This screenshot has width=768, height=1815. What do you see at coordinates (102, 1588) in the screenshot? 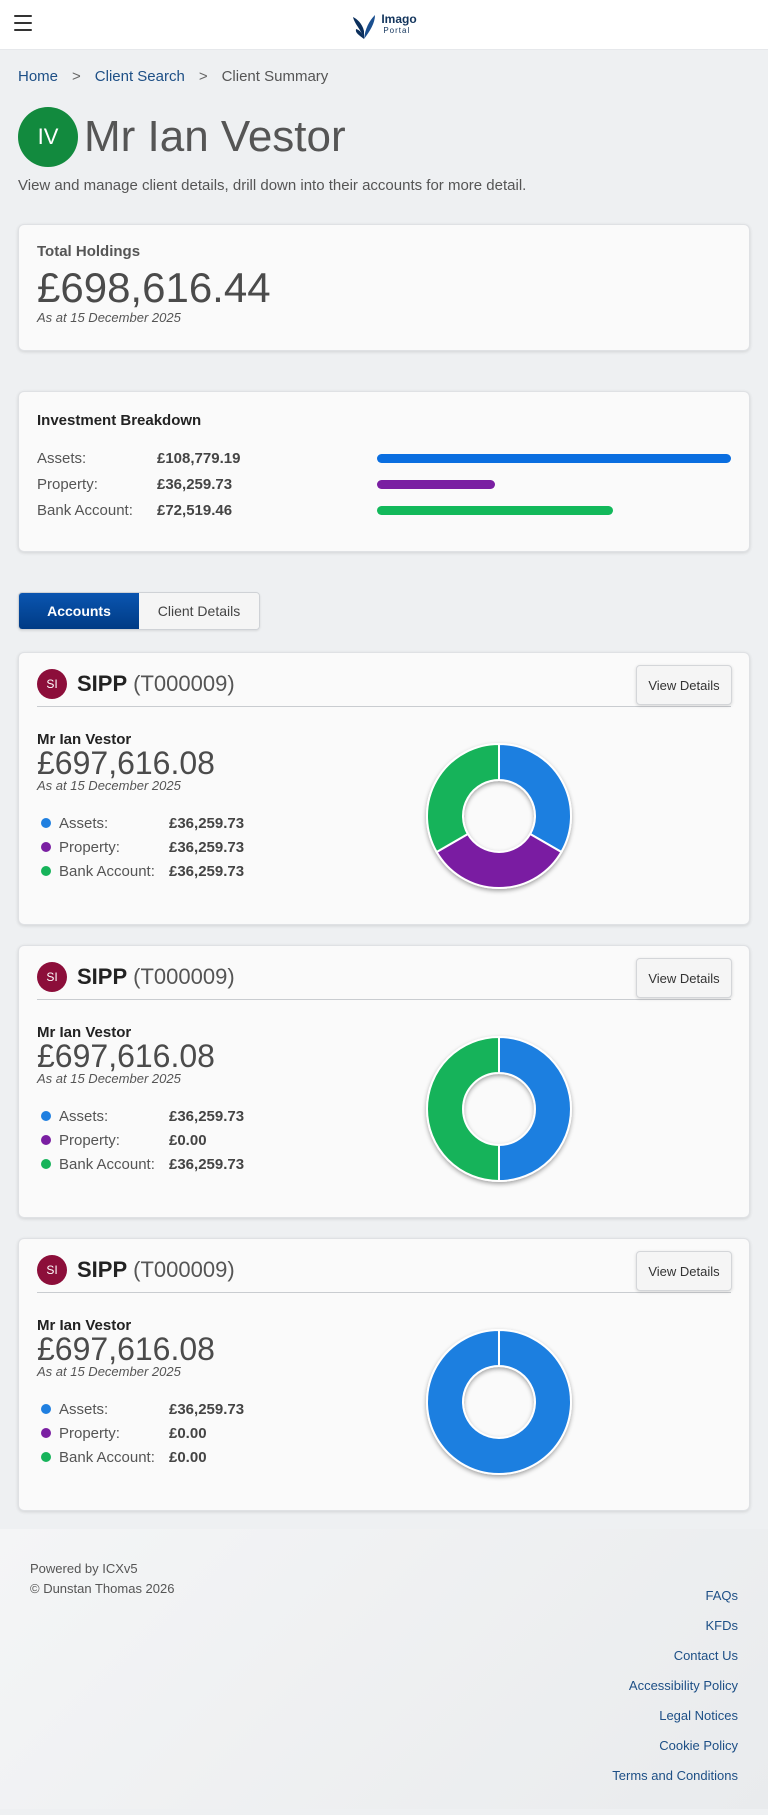
I see `footer-copyright: © Dunstan Thomas 2026` at bounding box center [102, 1588].